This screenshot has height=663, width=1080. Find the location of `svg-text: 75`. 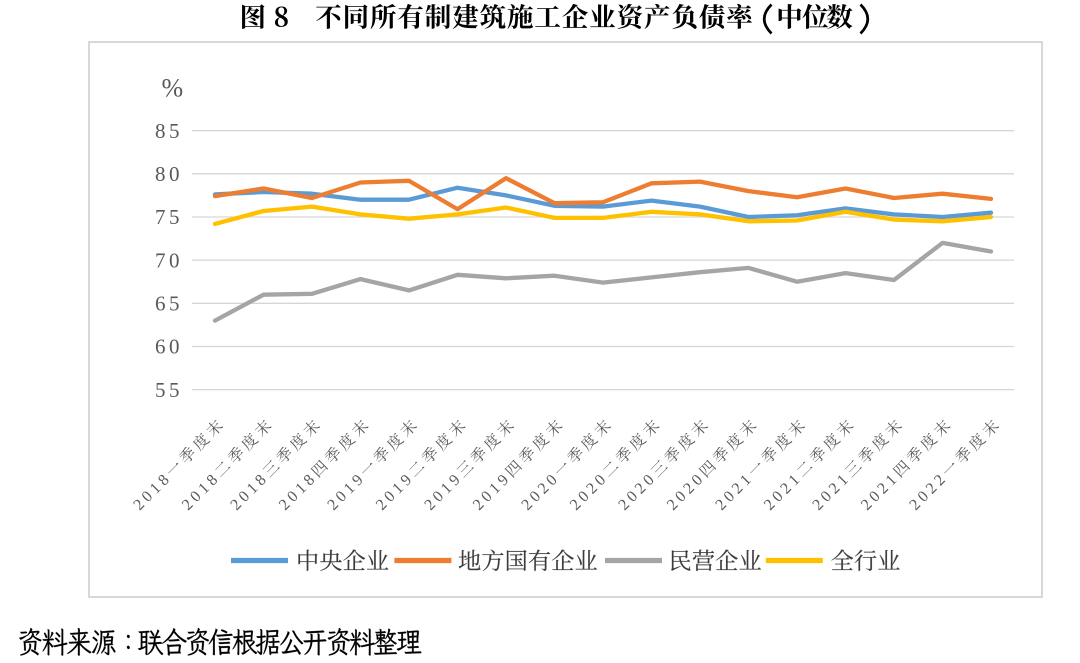

svg-text: 75 is located at coordinates (169, 217).